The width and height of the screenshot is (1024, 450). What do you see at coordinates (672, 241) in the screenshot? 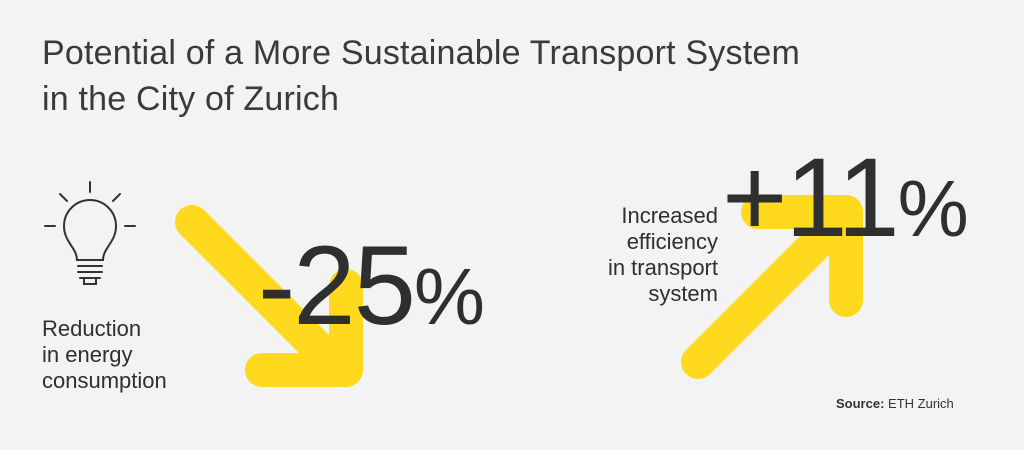
I see `label-line: efficiency` at bounding box center [672, 241].